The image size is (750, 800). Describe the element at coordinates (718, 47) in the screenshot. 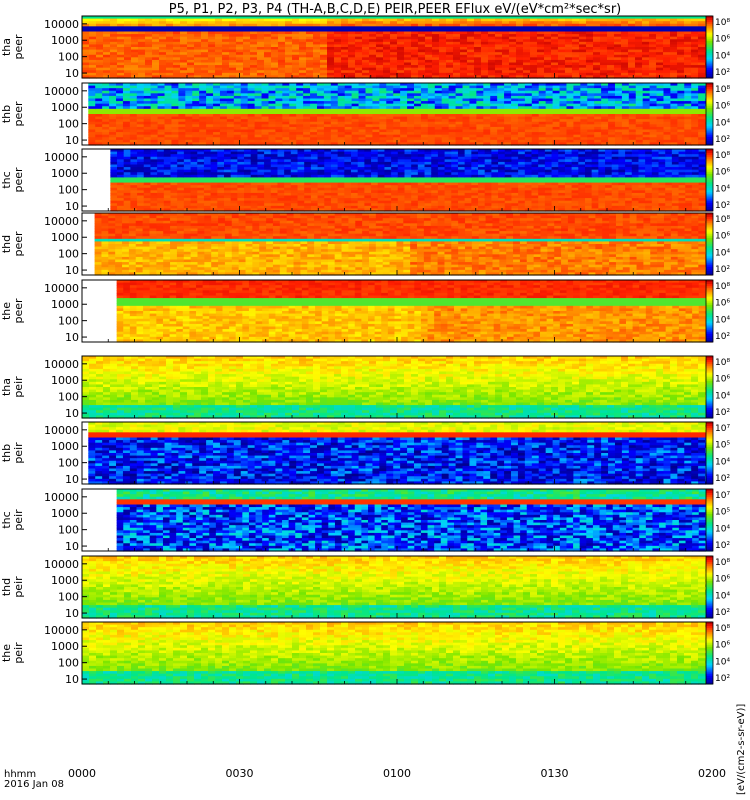

I see `colorbar-0: 10⁸ 10⁶ 10⁴ 10²` at that location.